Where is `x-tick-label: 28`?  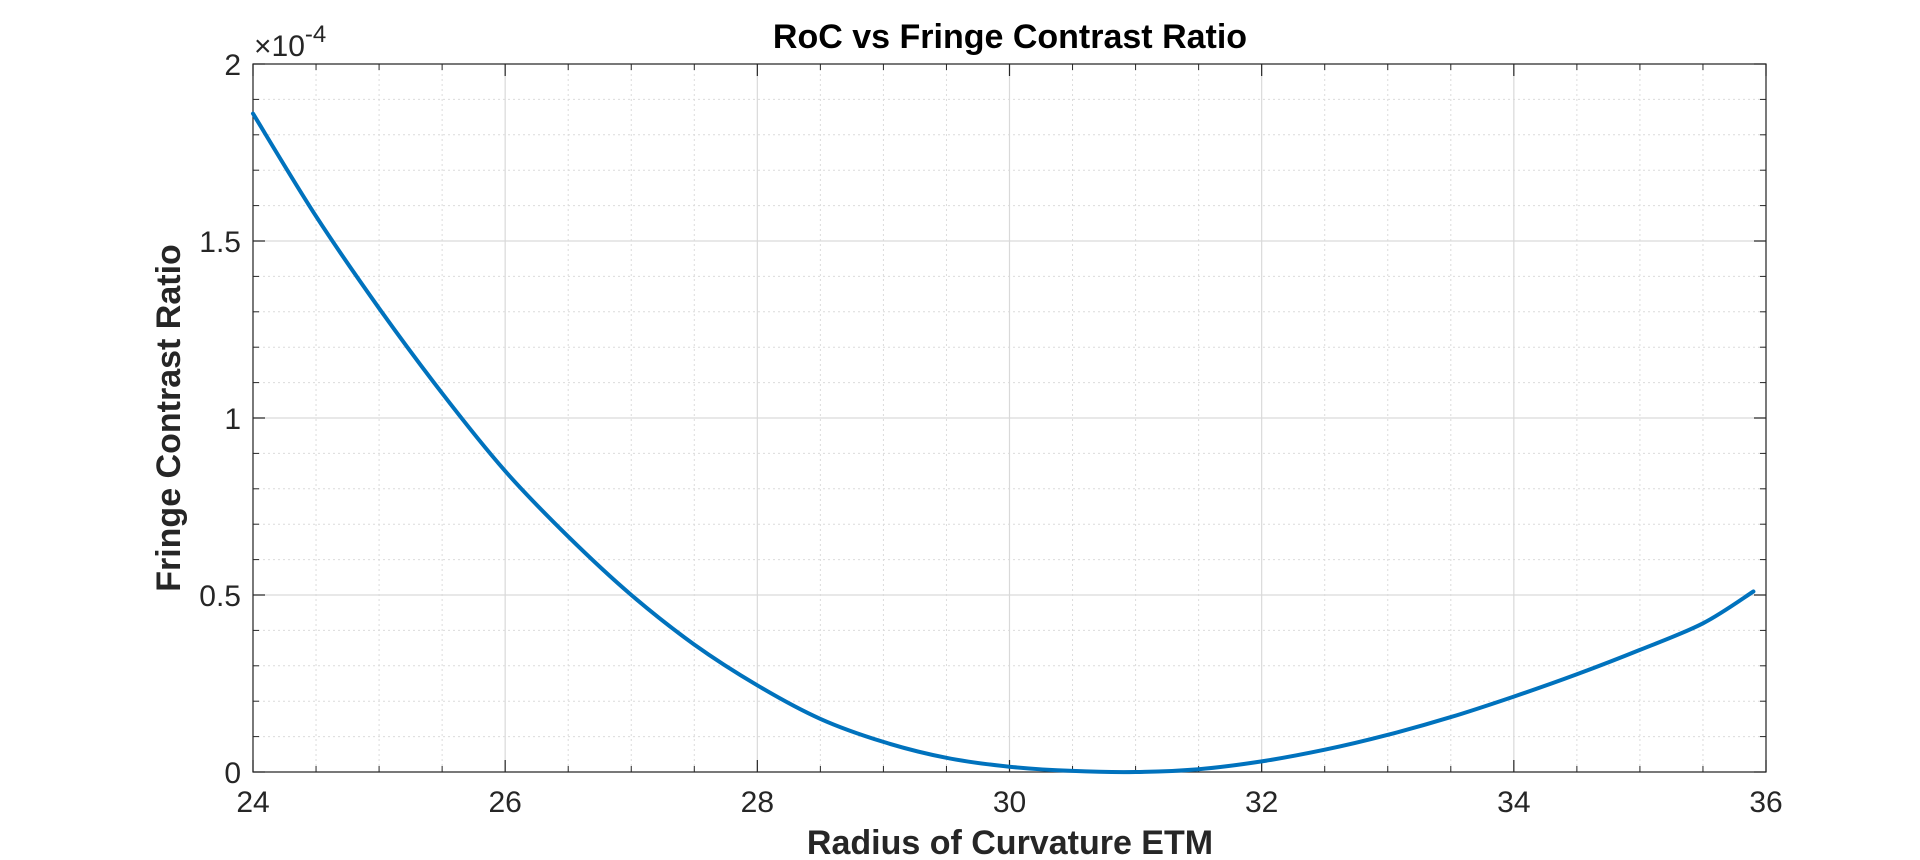 x-tick-label: 28 is located at coordinates (757, 802).